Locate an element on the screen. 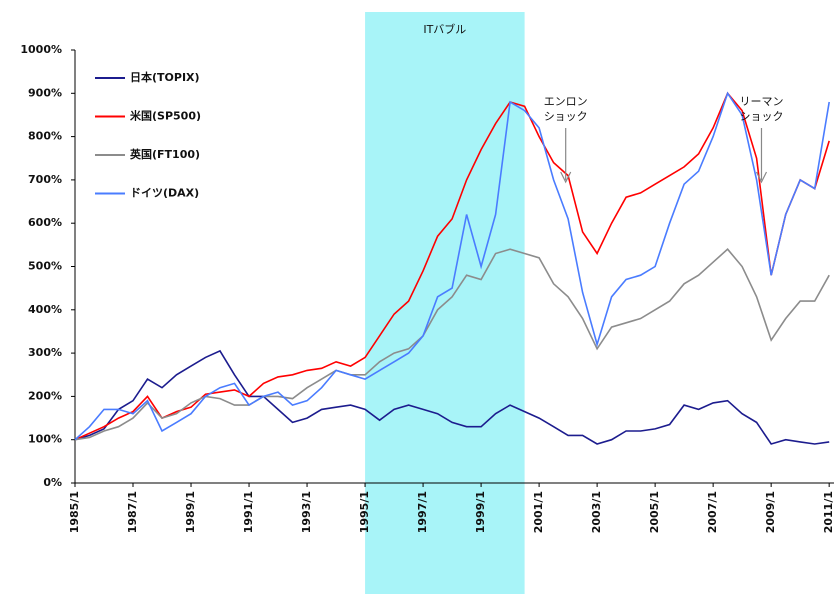  x-tick-label: 2001/1 is located at coordinates (538, 512).